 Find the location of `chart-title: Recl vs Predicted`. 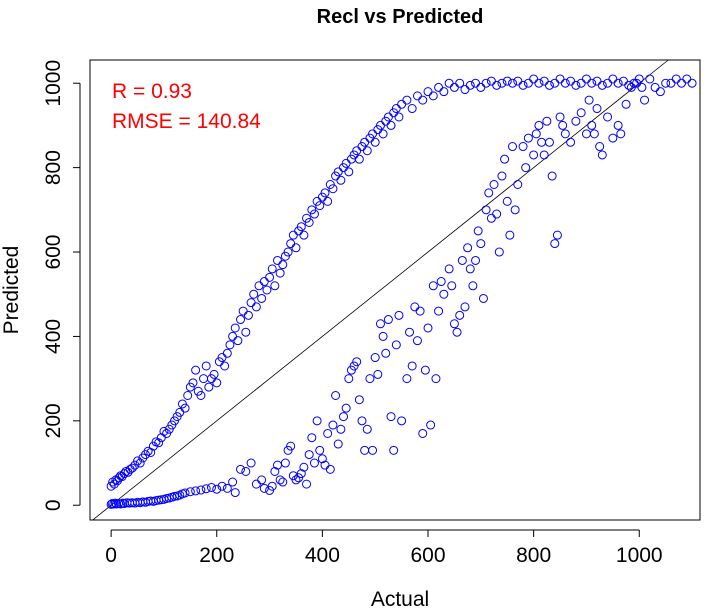

chart-title: Recl vs Predicted is located at coordinates (400, 17).